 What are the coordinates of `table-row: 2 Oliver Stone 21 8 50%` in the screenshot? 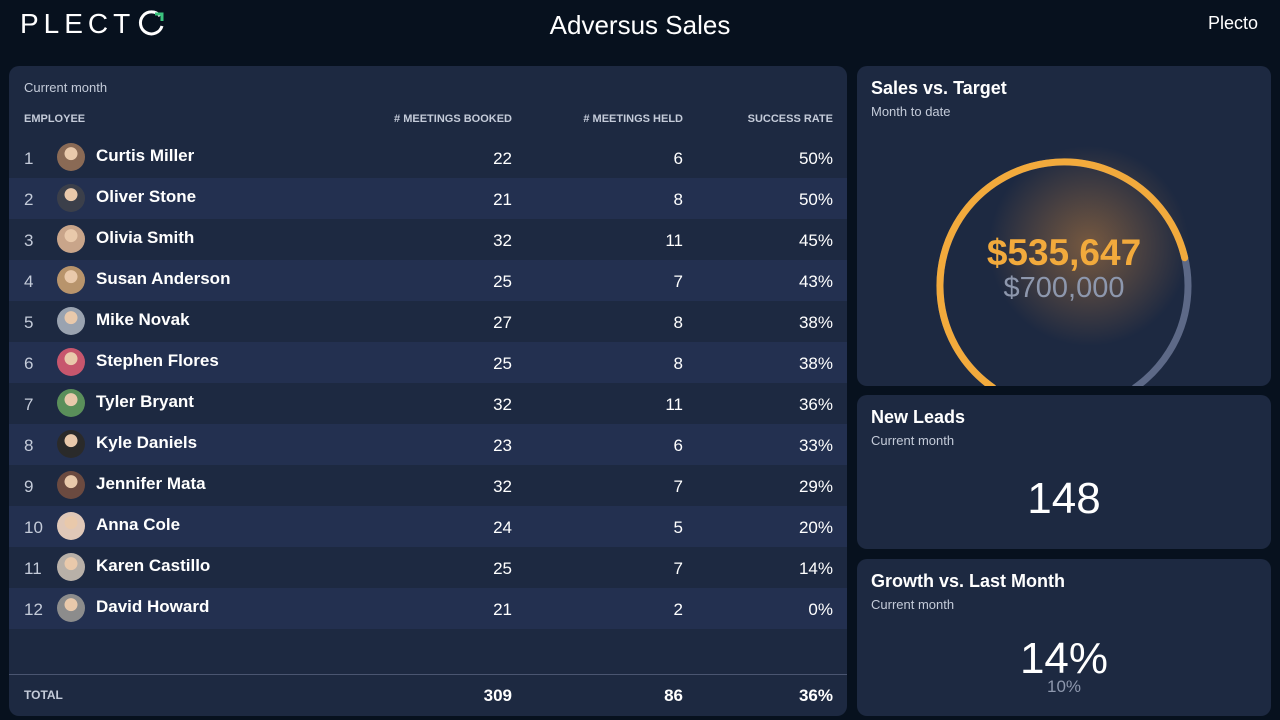 It's located at (428, 198).